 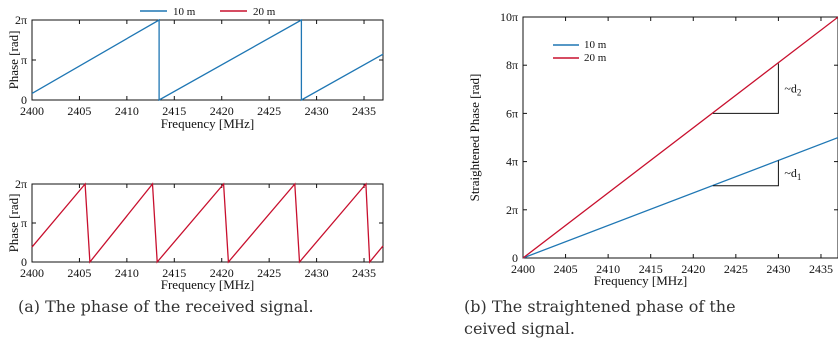 I want to click on y-tick-label: 10π, so click(x=509, y=17).